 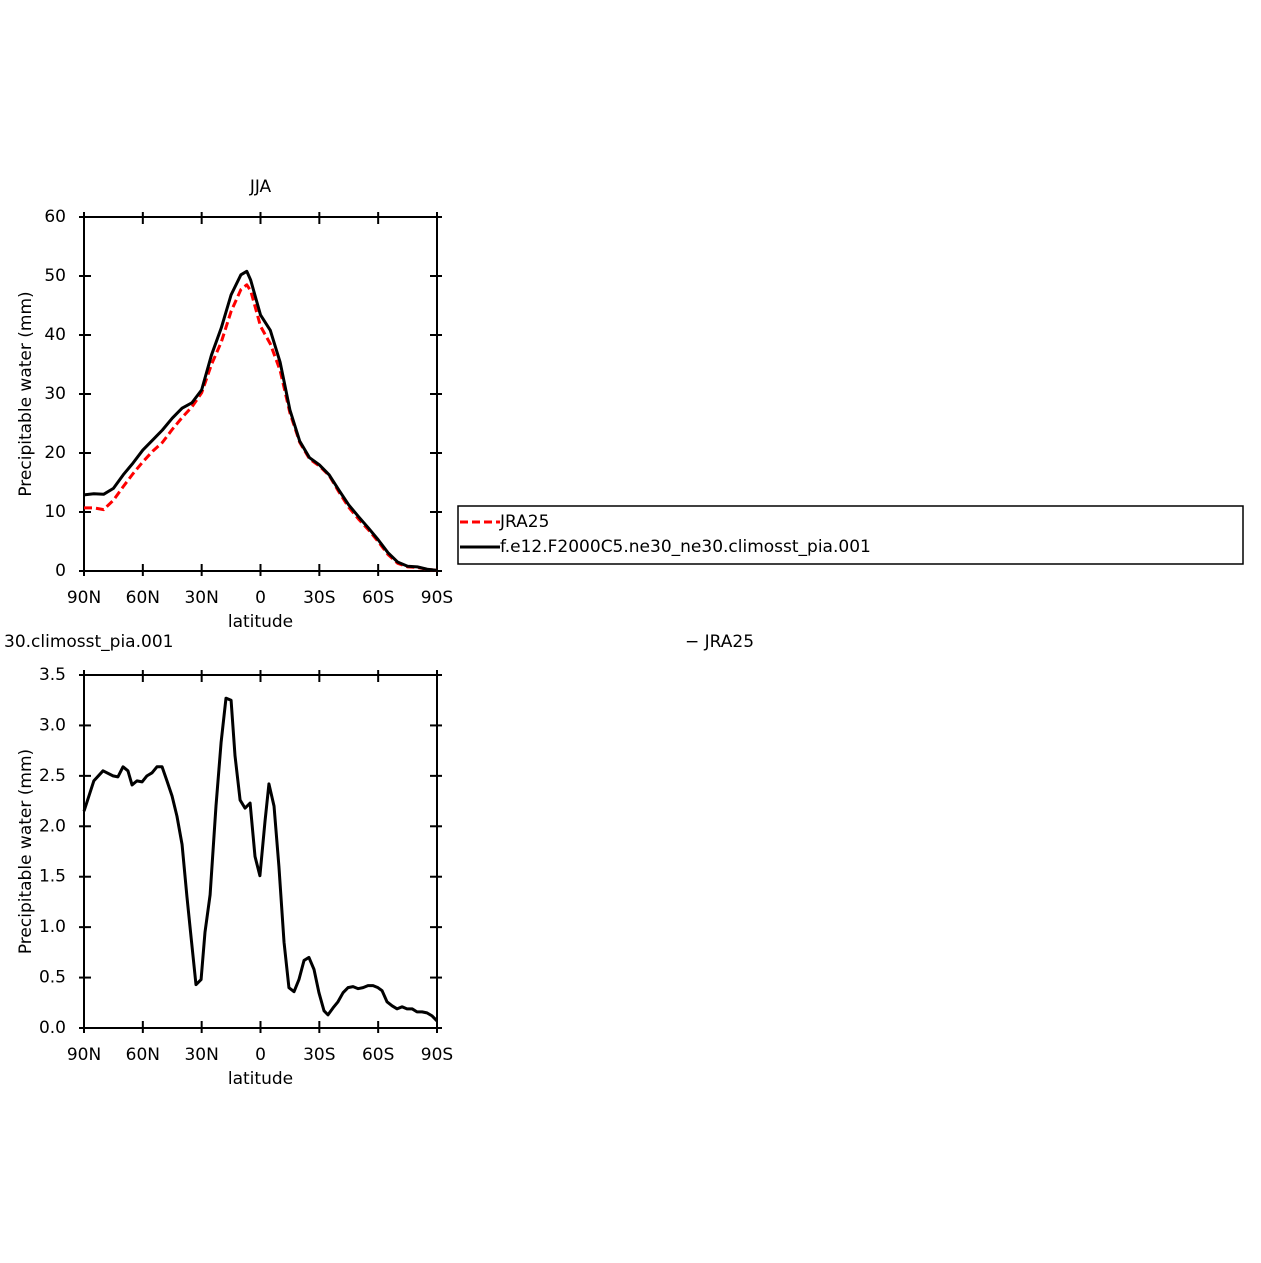 What do you see at coordinates (52, 877) in the screenshot?
I see `y-tick-label: 1.5` at bounding box center [52, 877].